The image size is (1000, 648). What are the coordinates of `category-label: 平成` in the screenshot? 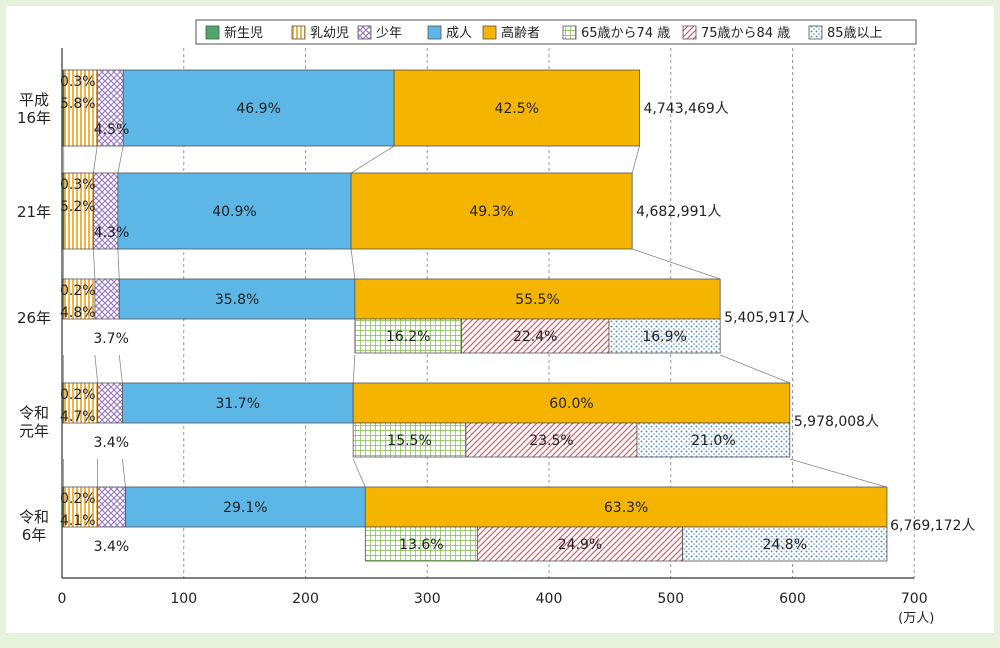 It's located at (34, 100).